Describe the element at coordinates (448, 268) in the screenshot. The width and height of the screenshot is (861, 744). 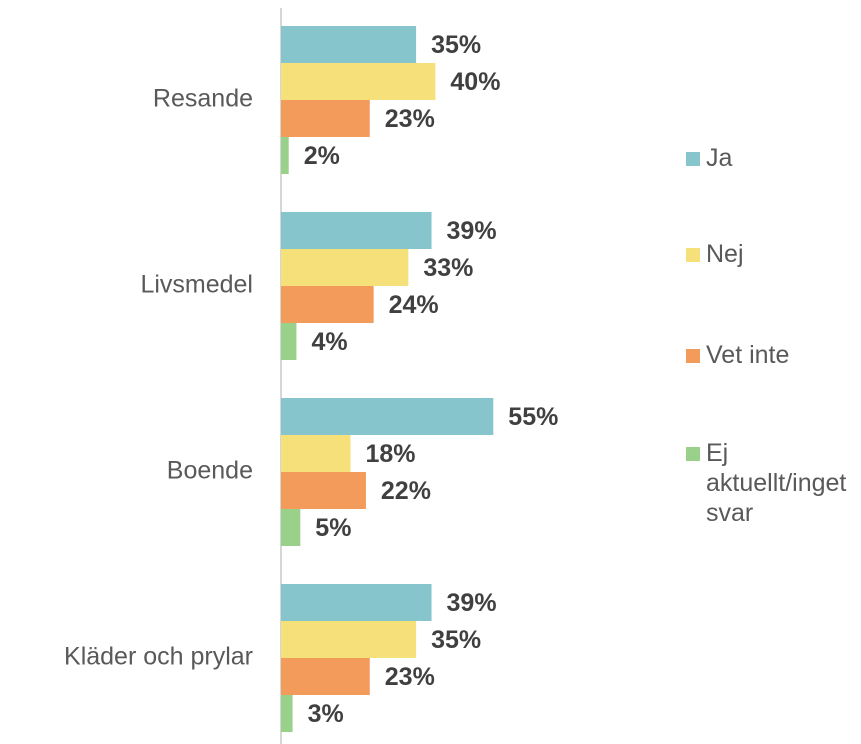
I see `value-label: 33%` at that location.